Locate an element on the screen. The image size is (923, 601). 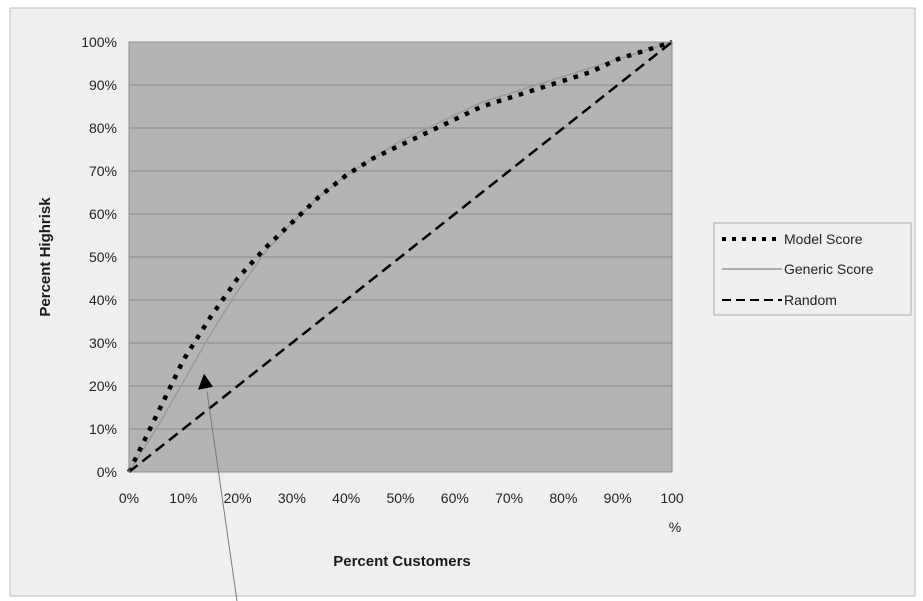
y-axis-title: Percent Highrisk is located at coordinates (45, 257).